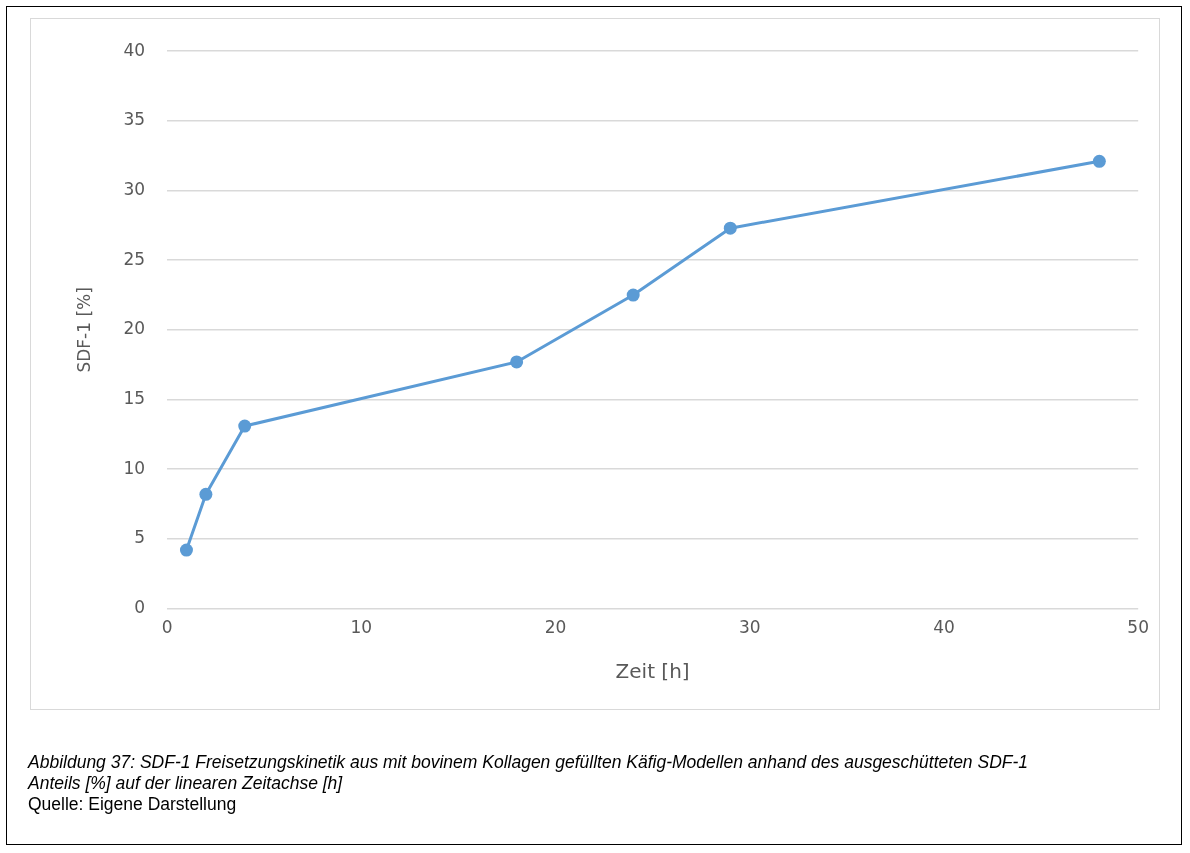  Describe the element at coordinates (134, 398) in the screenshot. I see `y-tick-label: 15` at that location.